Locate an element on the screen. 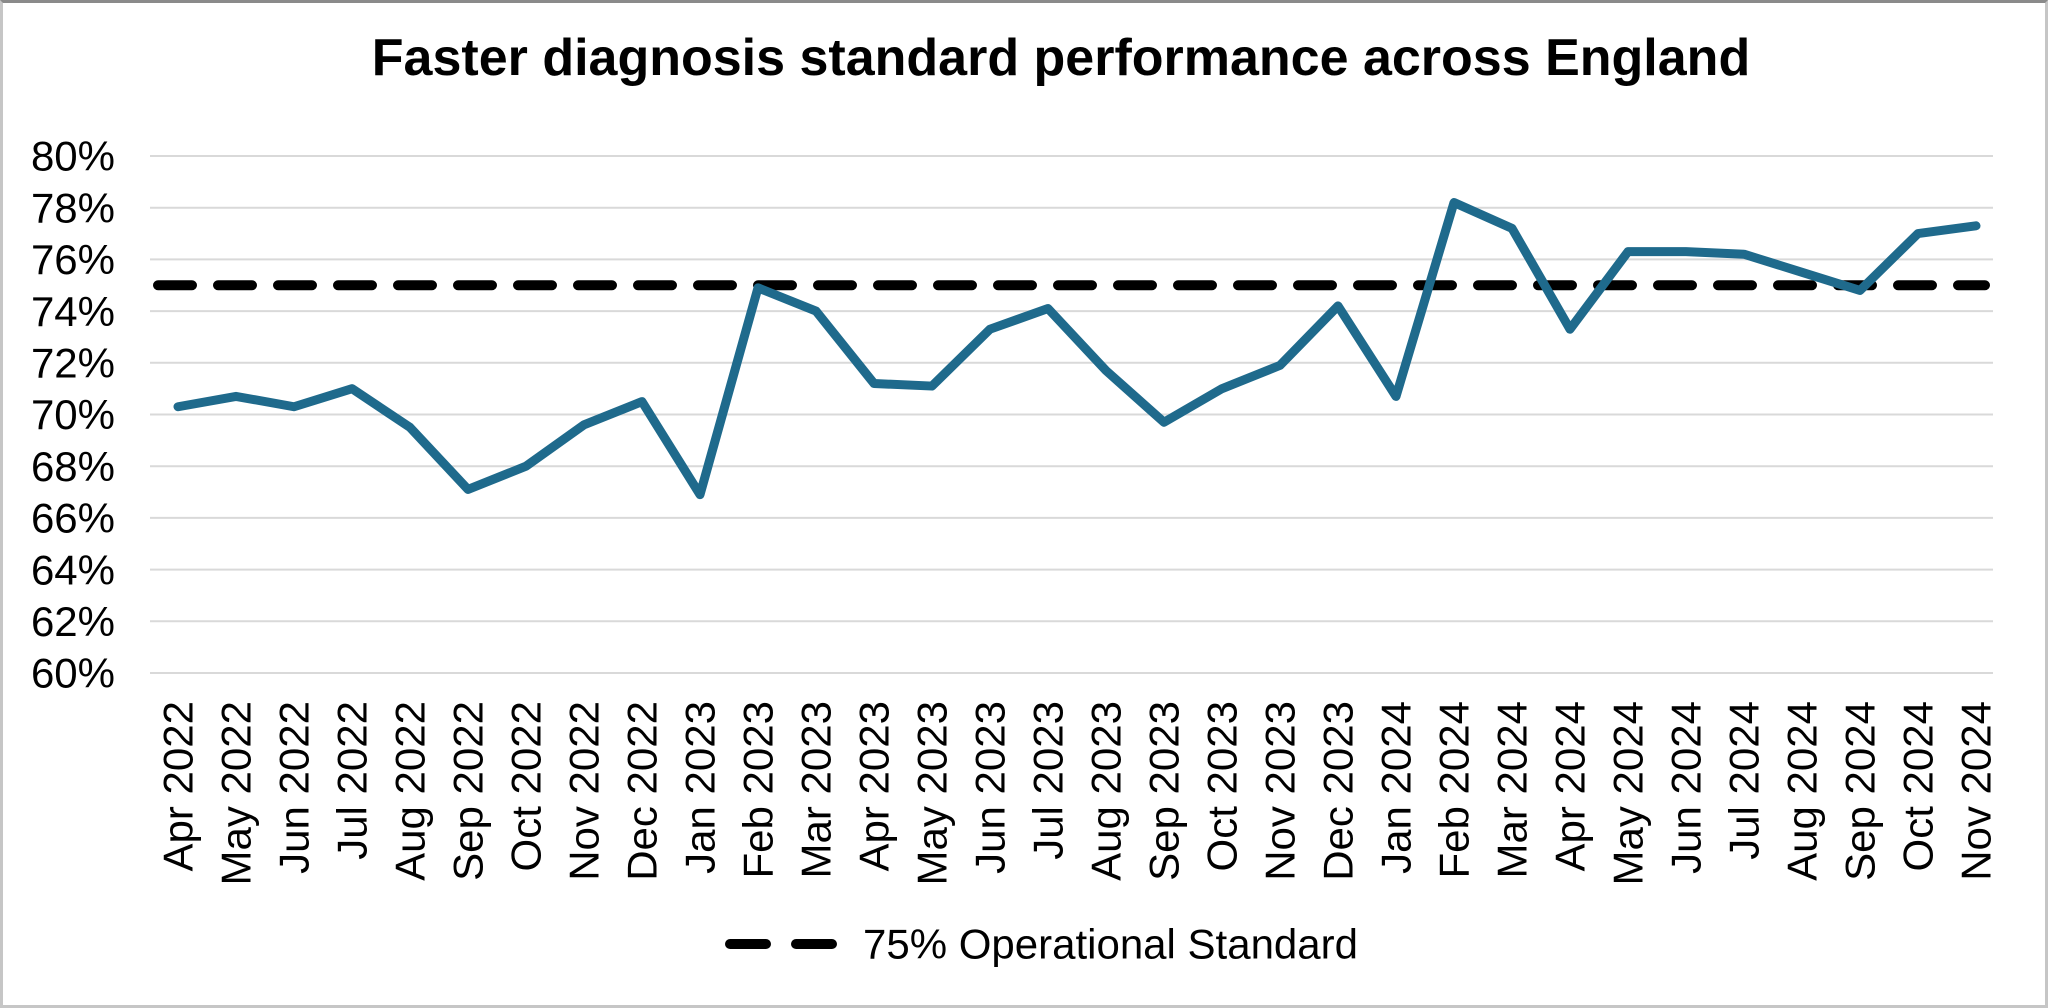 The image size is (2048, 1008). x-axis-tick-label: Sep 2024 is located at coordinates (1860, 791).